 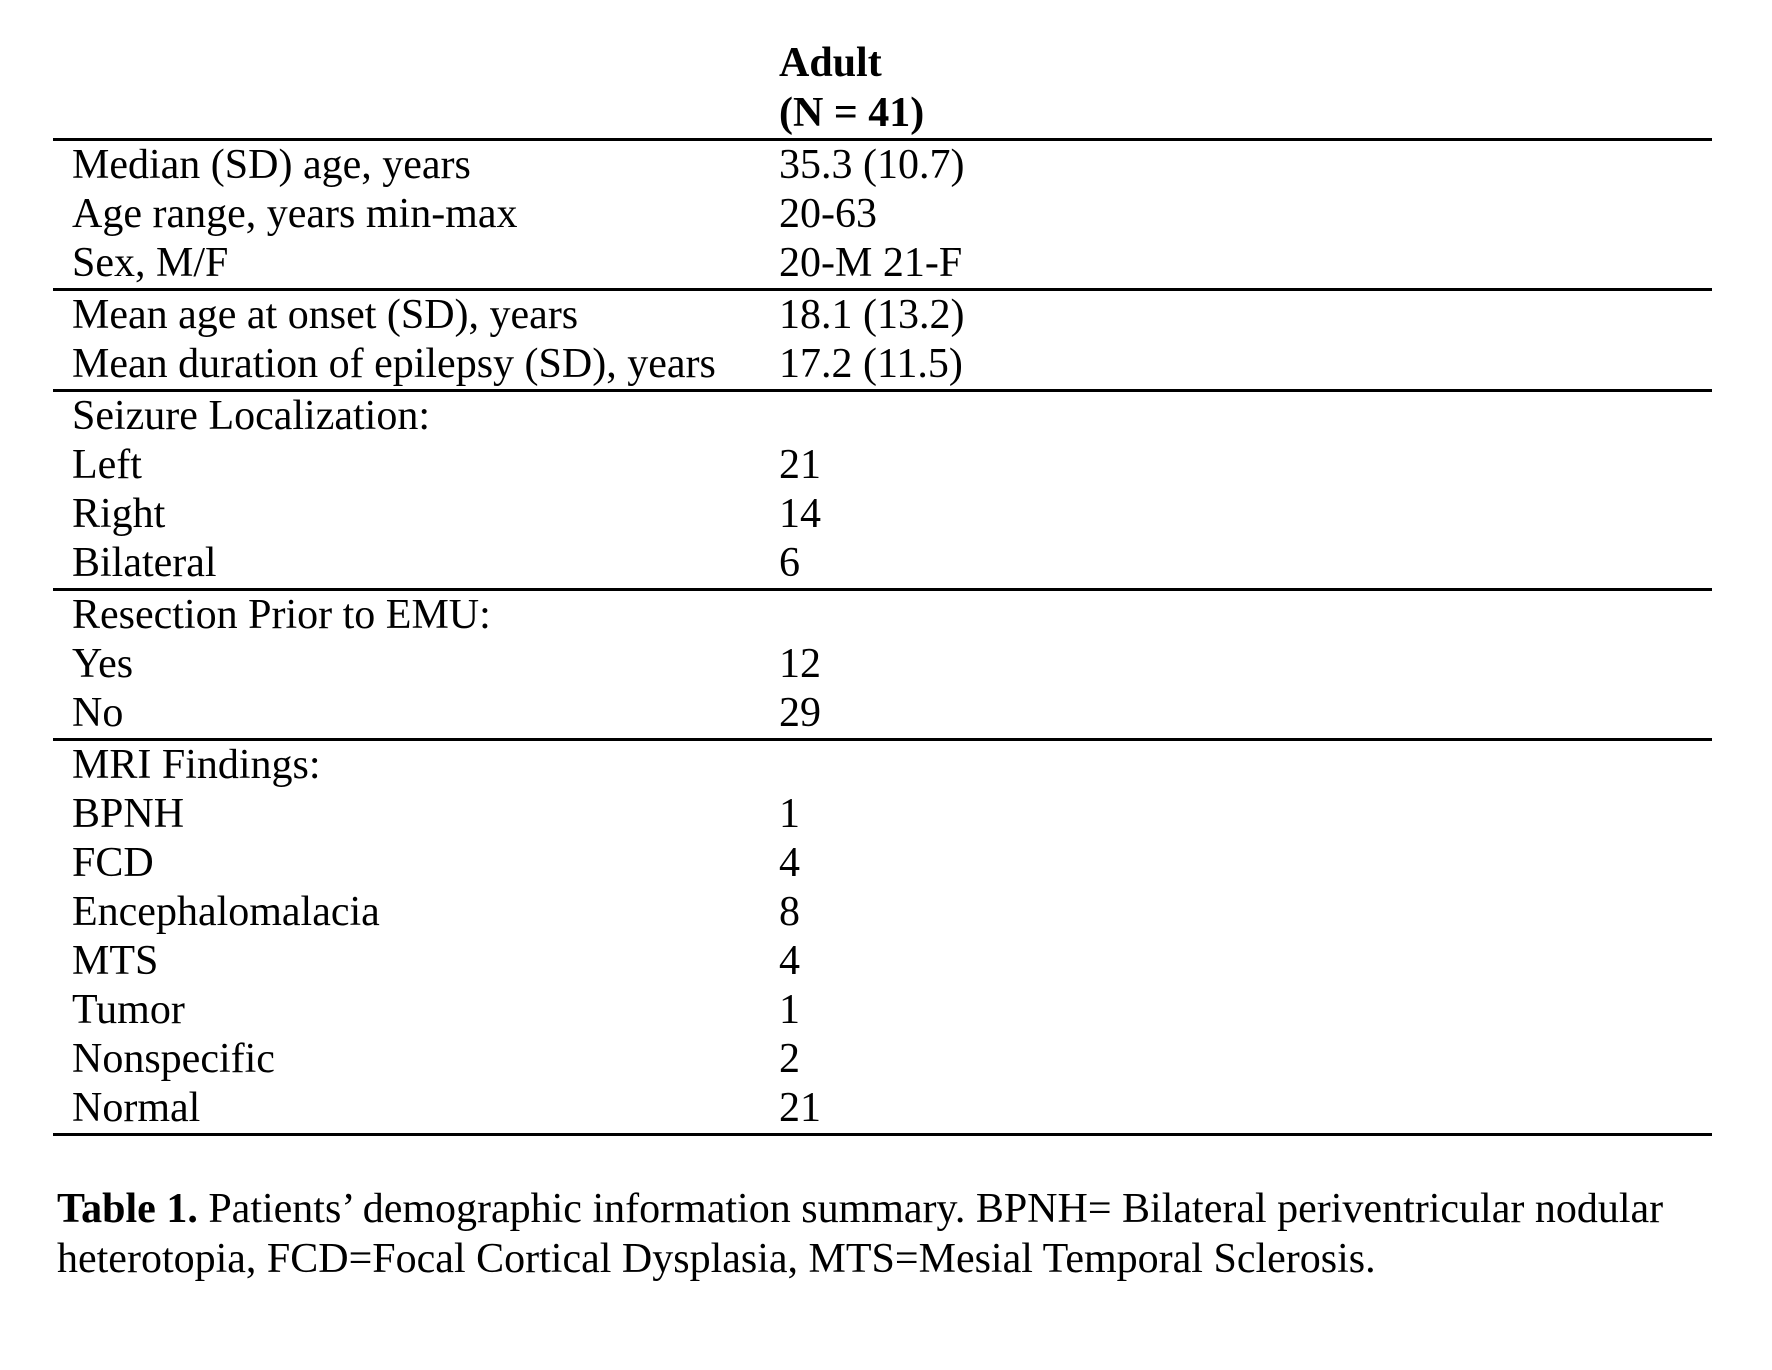 What do you see at coordinates (882, 1109) in the screenshot?
I see `table-row: Normal 21` at bounding box center [882, 1109].